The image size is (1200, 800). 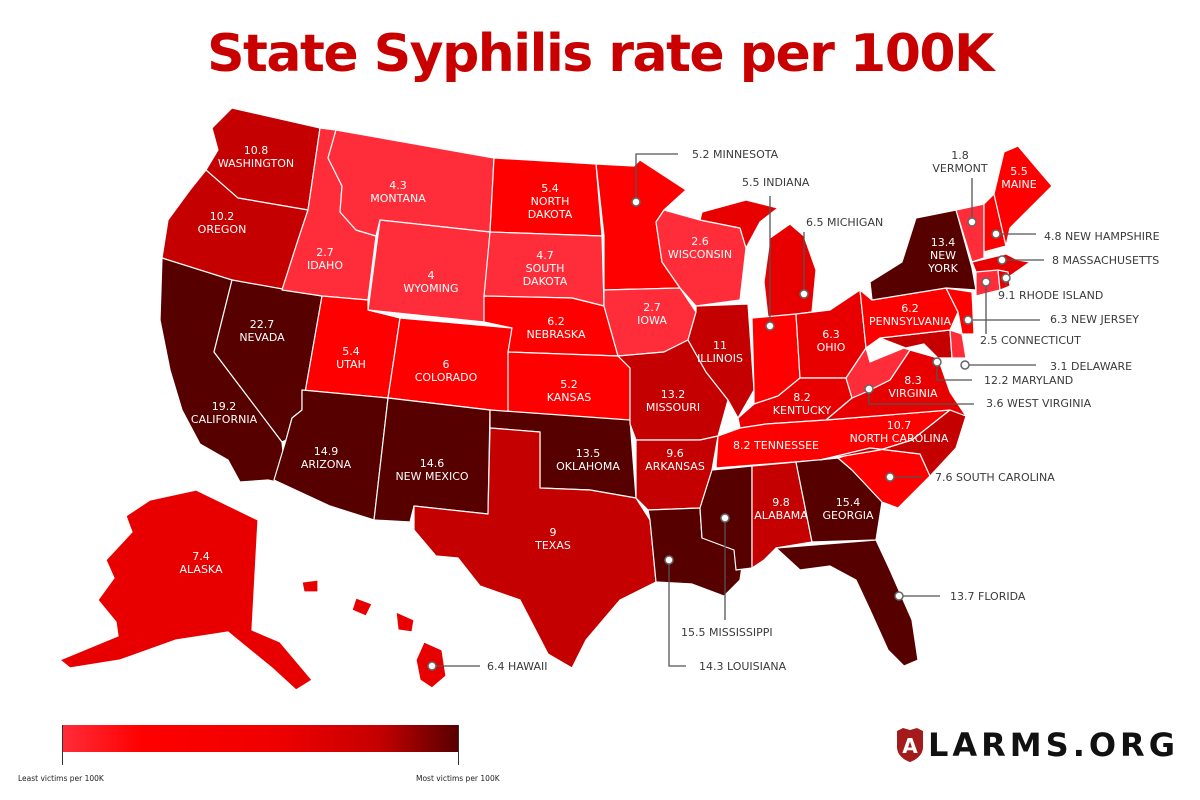 I want to click on pin-rhode-island, so click(x=1006, y=278).